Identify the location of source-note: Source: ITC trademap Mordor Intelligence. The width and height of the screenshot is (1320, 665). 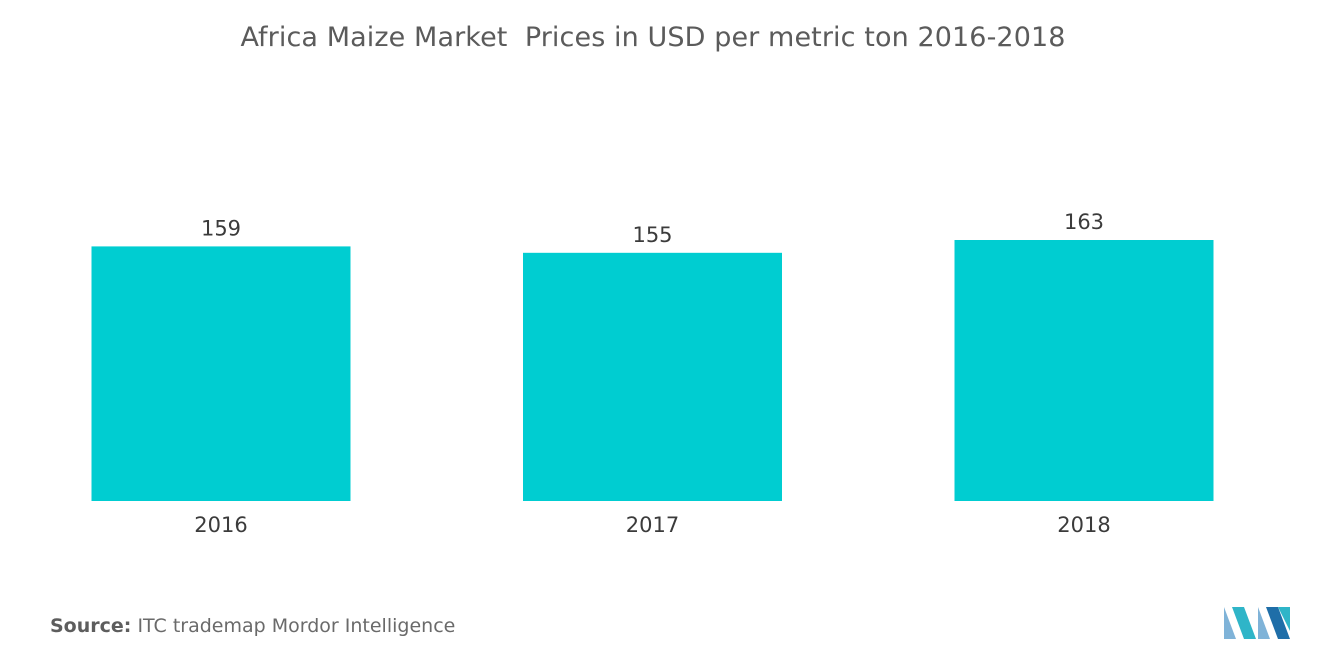
(252, 626).